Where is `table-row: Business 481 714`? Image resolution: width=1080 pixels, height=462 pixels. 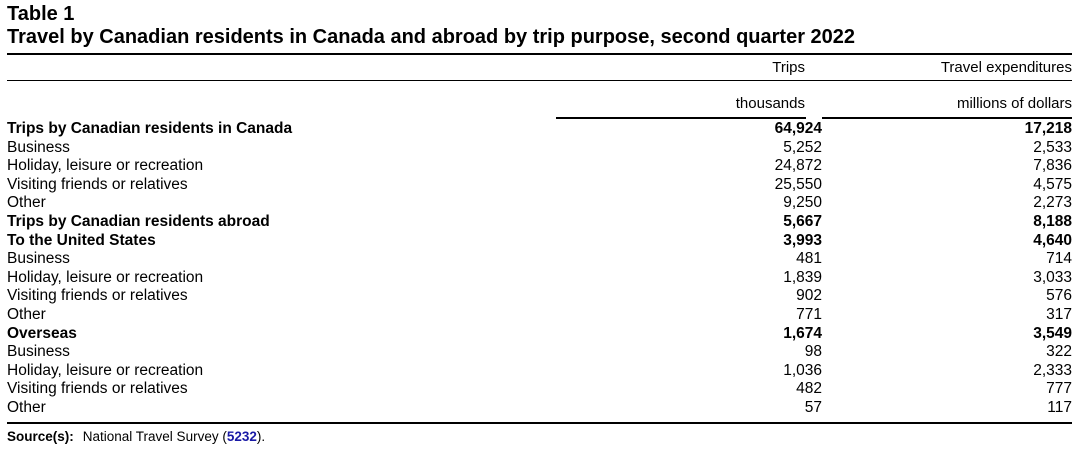 table-row: Business 481 714 is located at coordinates (539, 259).